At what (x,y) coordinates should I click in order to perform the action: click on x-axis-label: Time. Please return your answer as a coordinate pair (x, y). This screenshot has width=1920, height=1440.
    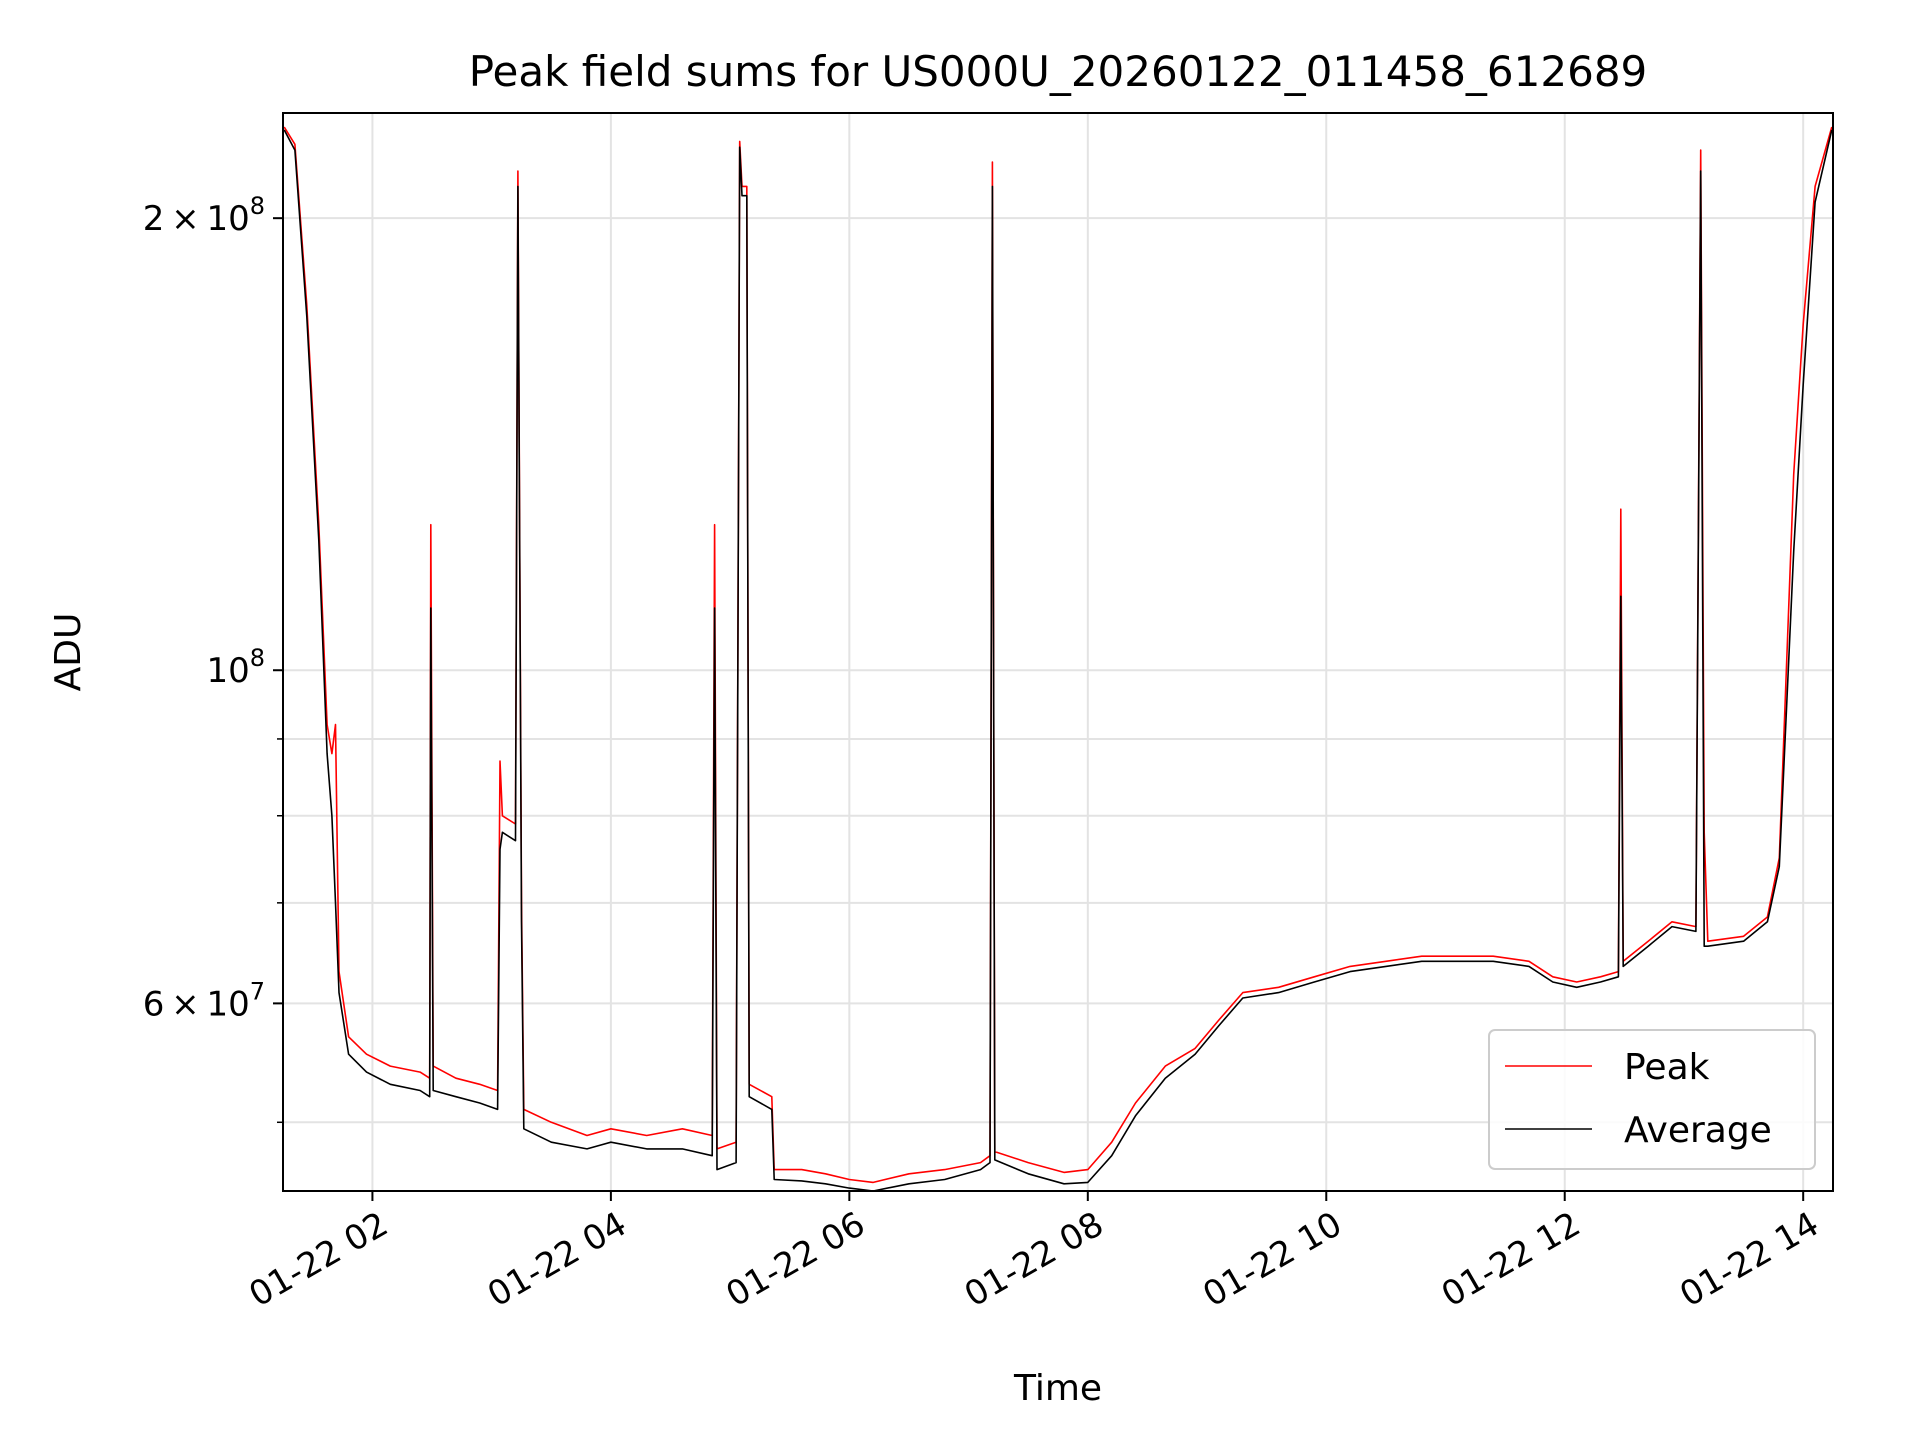
    Looking at the image, I should click on (1057, 1388).